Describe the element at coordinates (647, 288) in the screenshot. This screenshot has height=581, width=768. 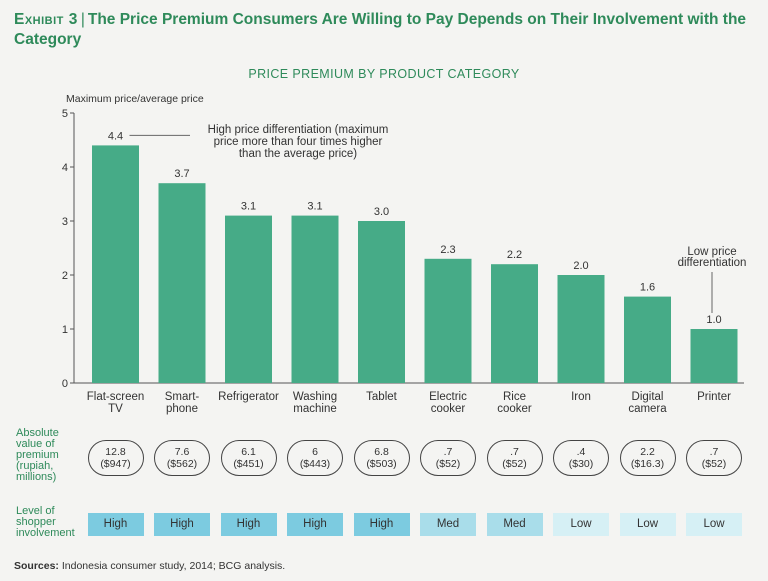
I see `bar-value-label: 1.6` at that location.